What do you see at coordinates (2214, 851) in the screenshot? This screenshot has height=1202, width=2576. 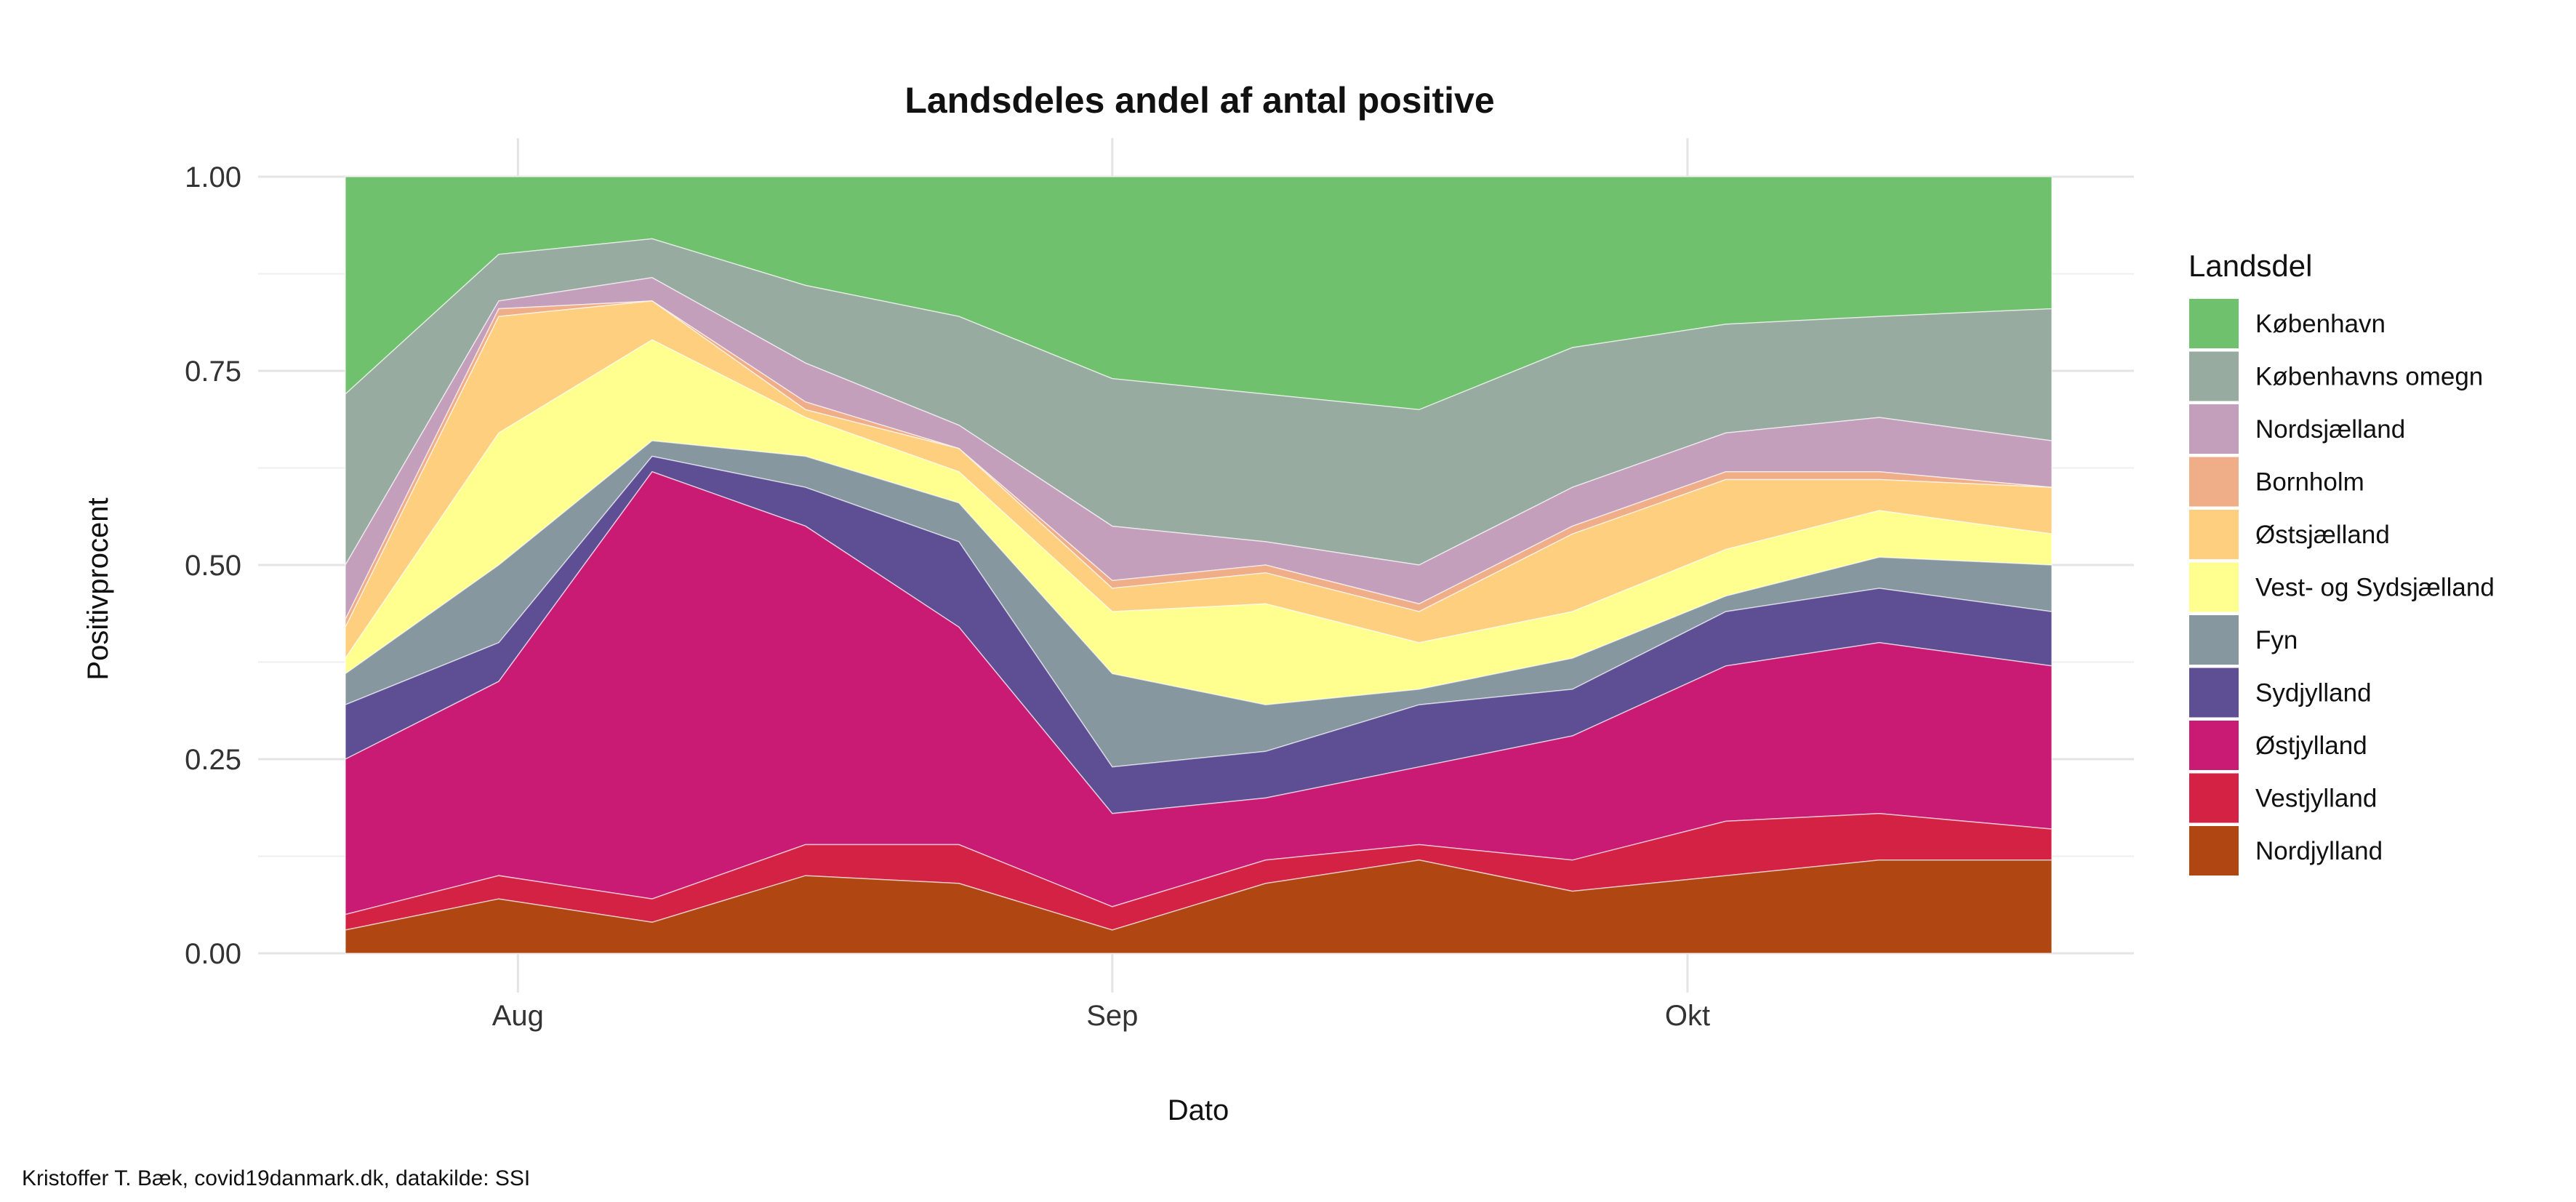 I see `legend-swatch-nordjylland` at bounding box center [2214, 851].